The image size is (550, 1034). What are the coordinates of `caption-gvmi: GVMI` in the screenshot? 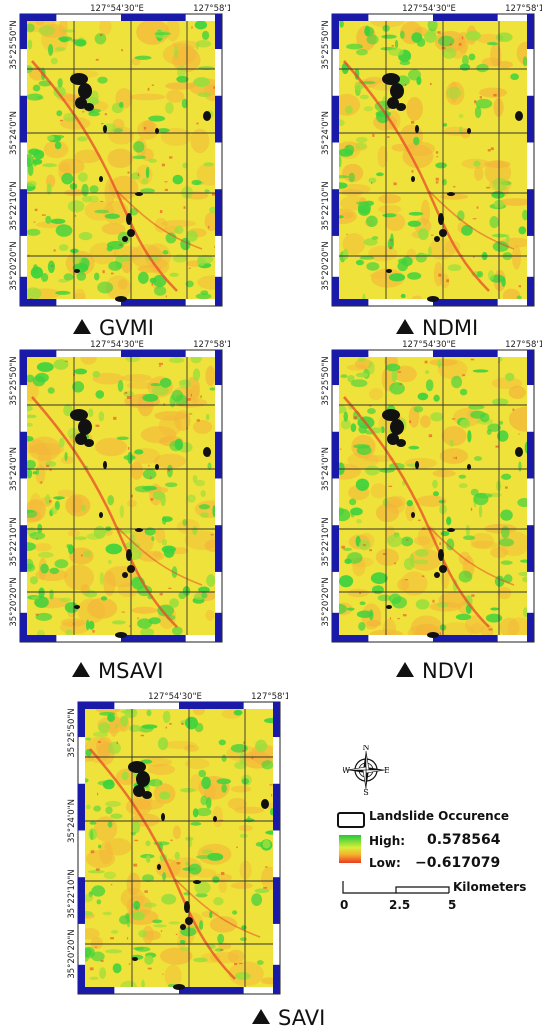 It's located at (113, 328).